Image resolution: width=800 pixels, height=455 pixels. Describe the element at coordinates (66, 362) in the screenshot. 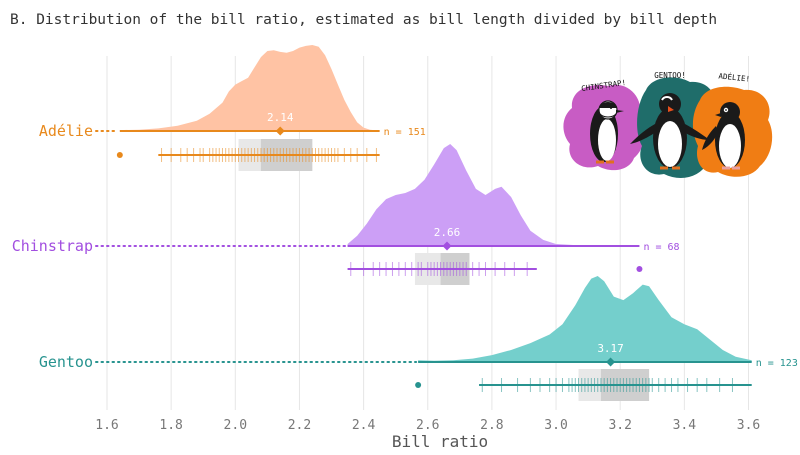

I see `species-label: Gentoo` at that location.